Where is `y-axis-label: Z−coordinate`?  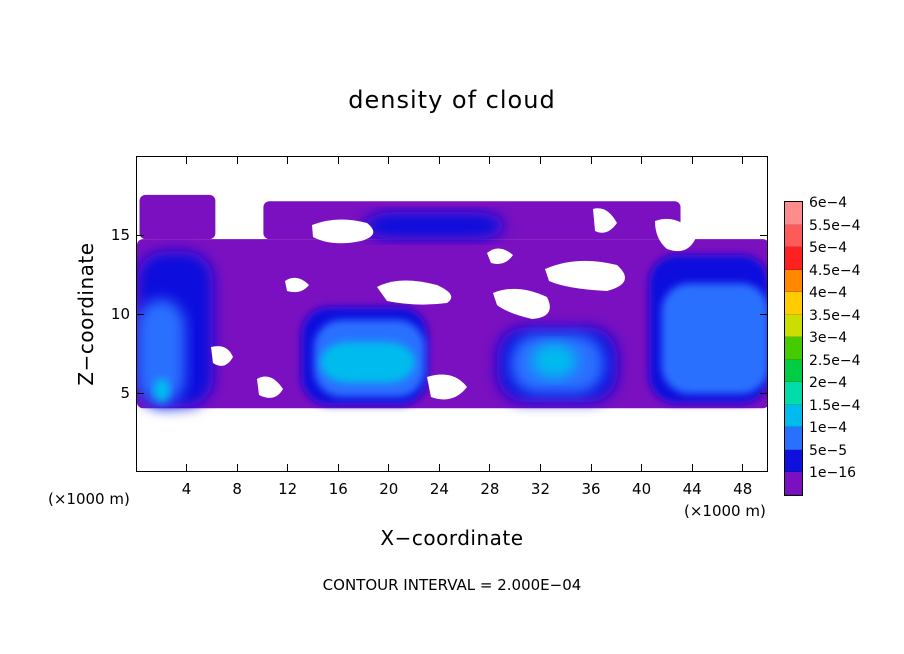 y-axis-label: Z−coordinate is located at coordinates (86, 314).